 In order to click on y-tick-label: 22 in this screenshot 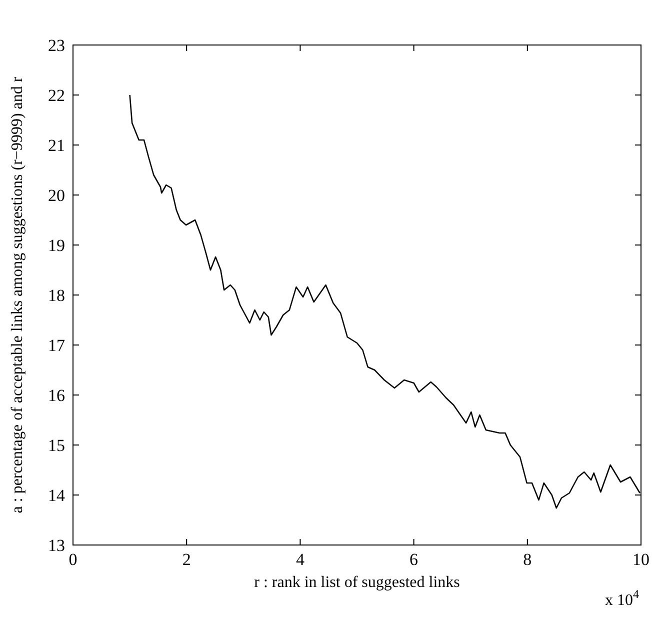, I will do `click(56, 95)`.